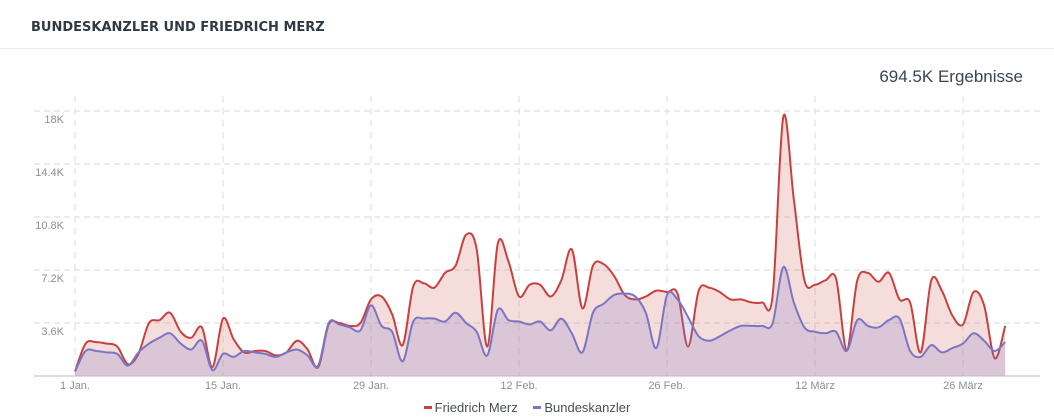  I want to click on x-tick-label: 12 März, so click(815, 386).